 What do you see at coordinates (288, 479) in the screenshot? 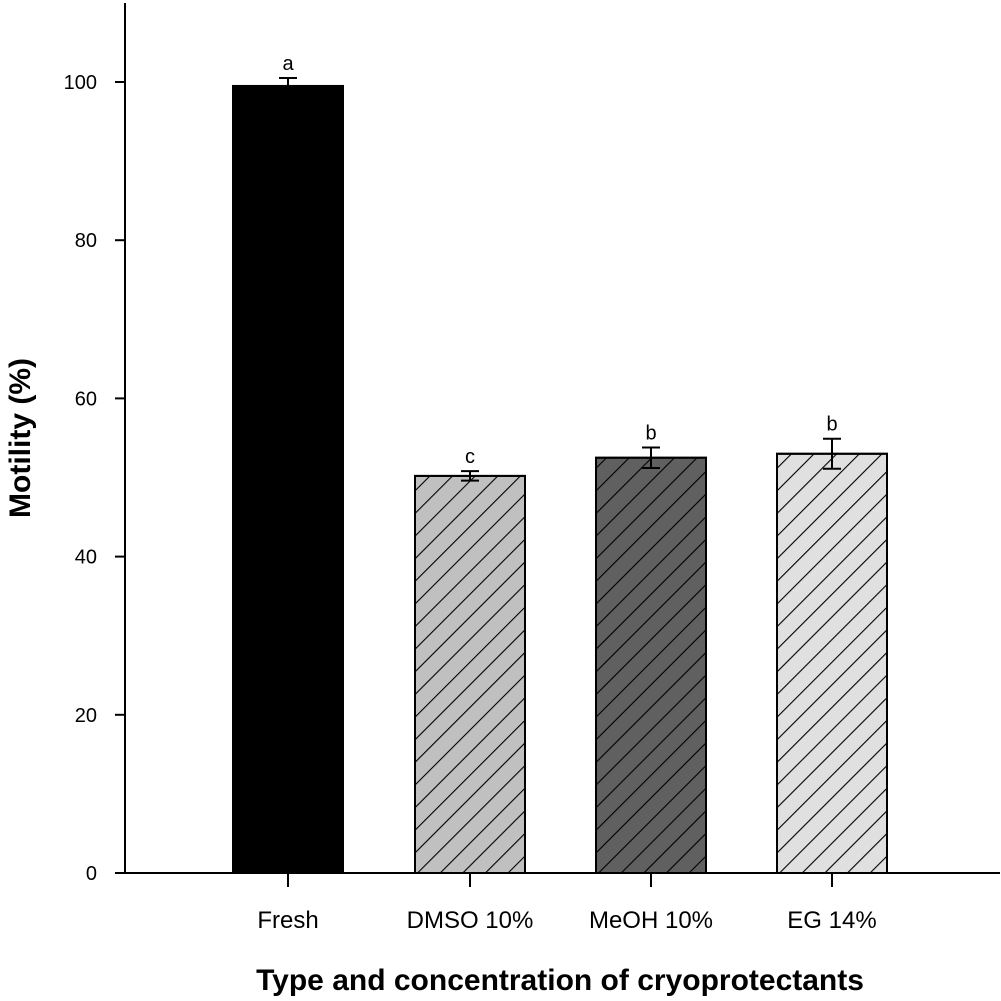
I see `bar` at bounding box center [288, 479].